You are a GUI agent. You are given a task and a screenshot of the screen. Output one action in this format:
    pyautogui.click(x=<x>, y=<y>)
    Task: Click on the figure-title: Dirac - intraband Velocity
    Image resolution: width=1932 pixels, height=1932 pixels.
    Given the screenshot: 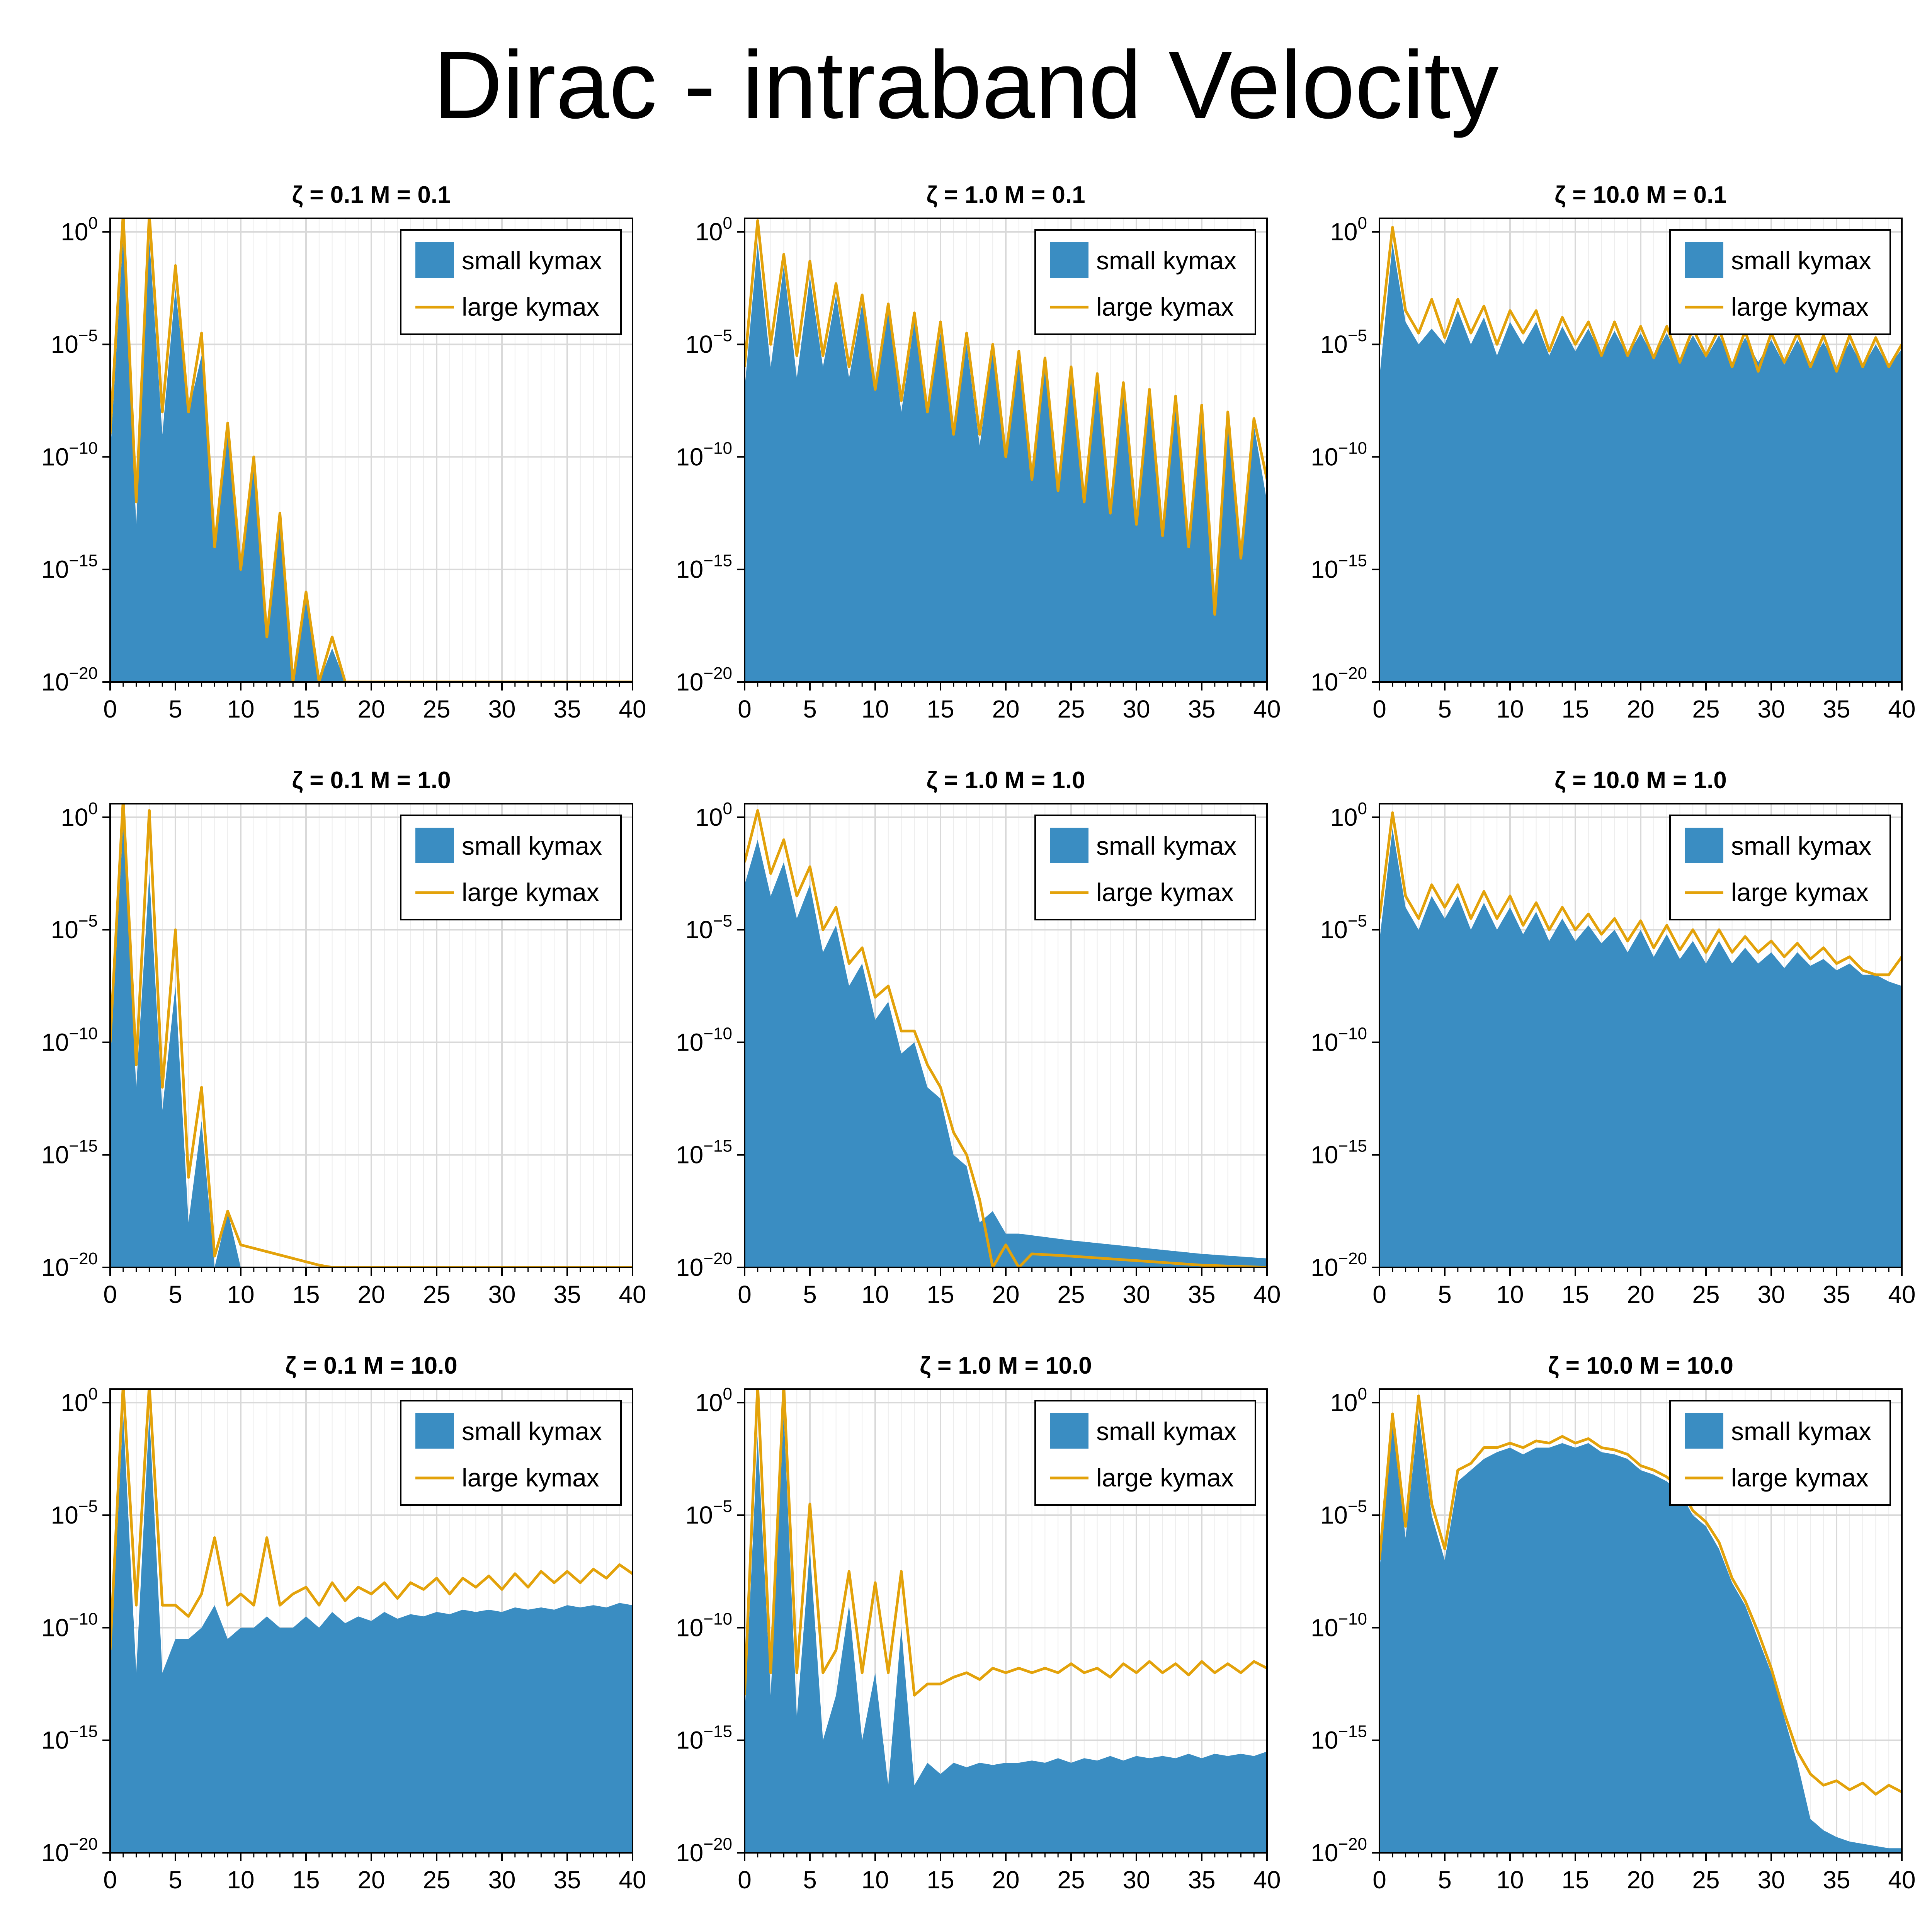 What is the action you would take?
    pyautogui.click(x=966, y=85)
    